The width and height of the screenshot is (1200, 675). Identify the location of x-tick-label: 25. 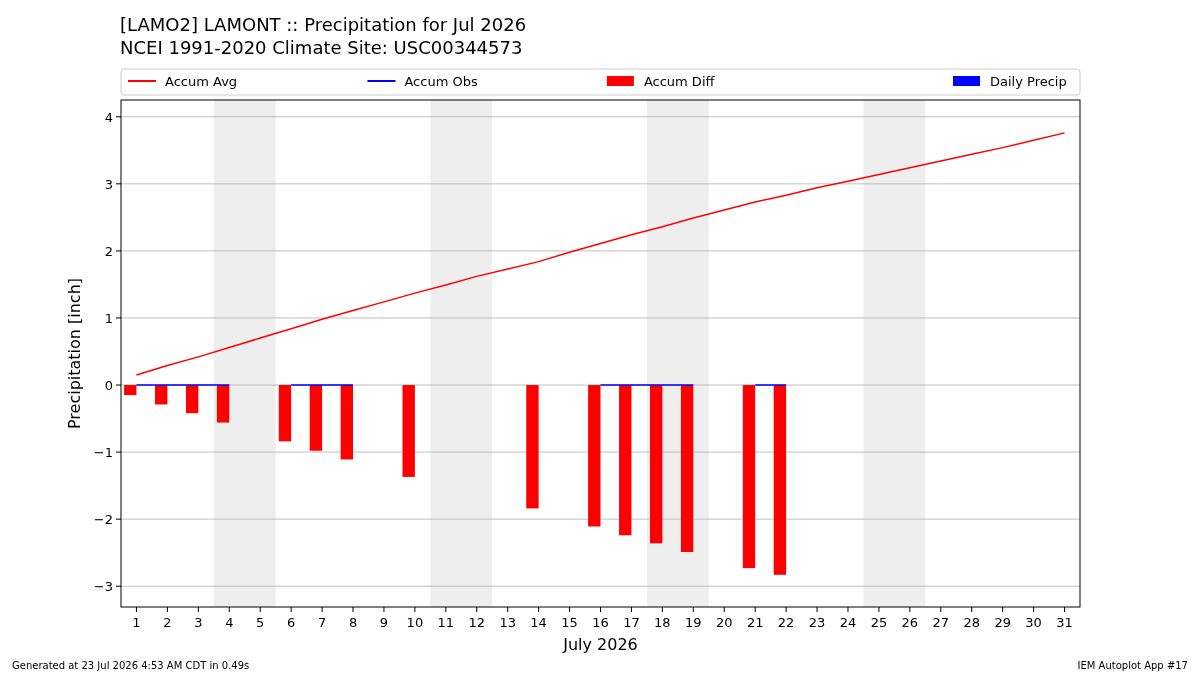
(879, 622).